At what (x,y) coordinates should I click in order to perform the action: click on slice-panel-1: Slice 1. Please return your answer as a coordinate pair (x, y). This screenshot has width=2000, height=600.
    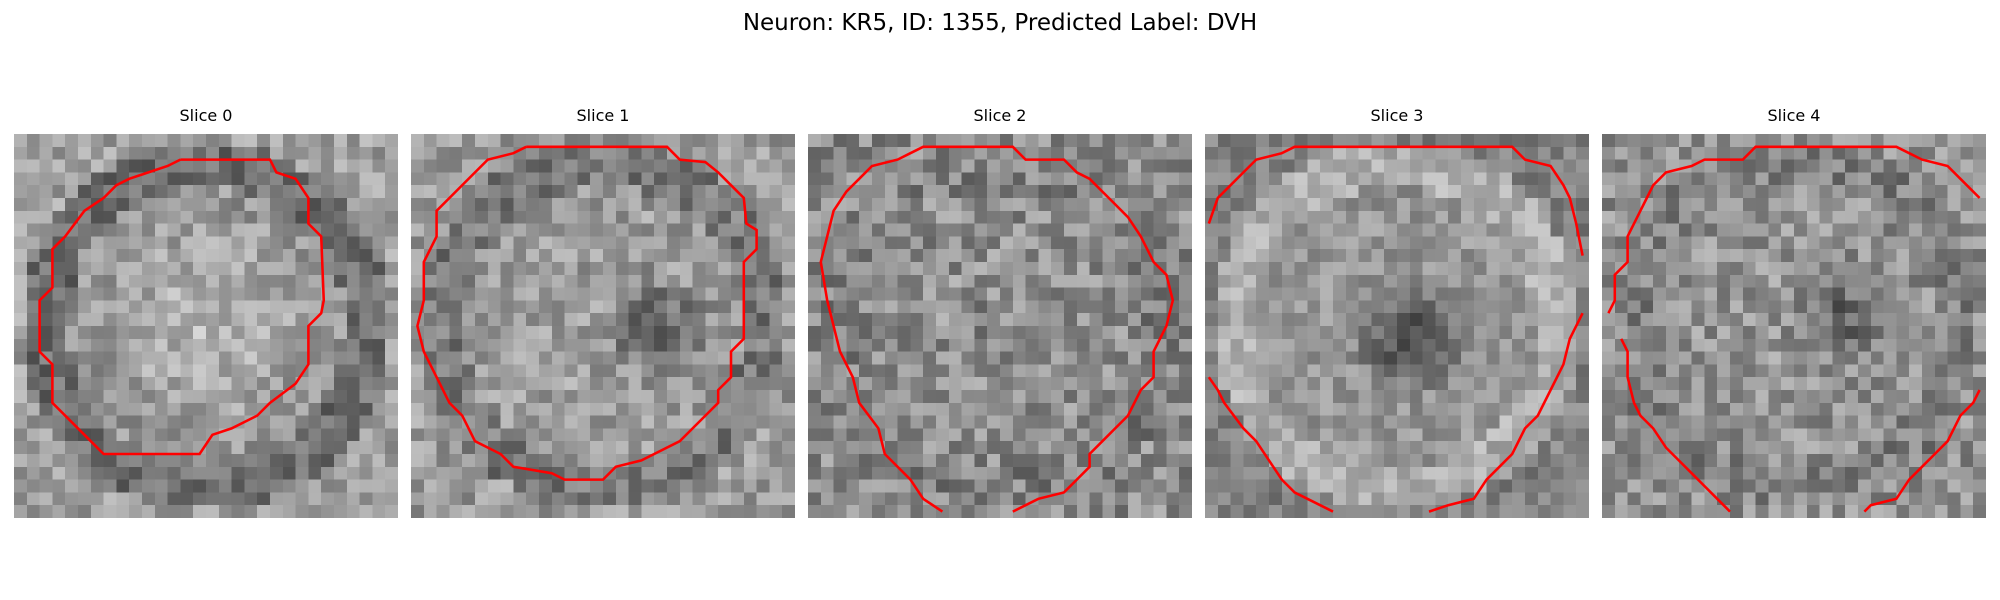
    Looking at the image, I should click on (603, 312).